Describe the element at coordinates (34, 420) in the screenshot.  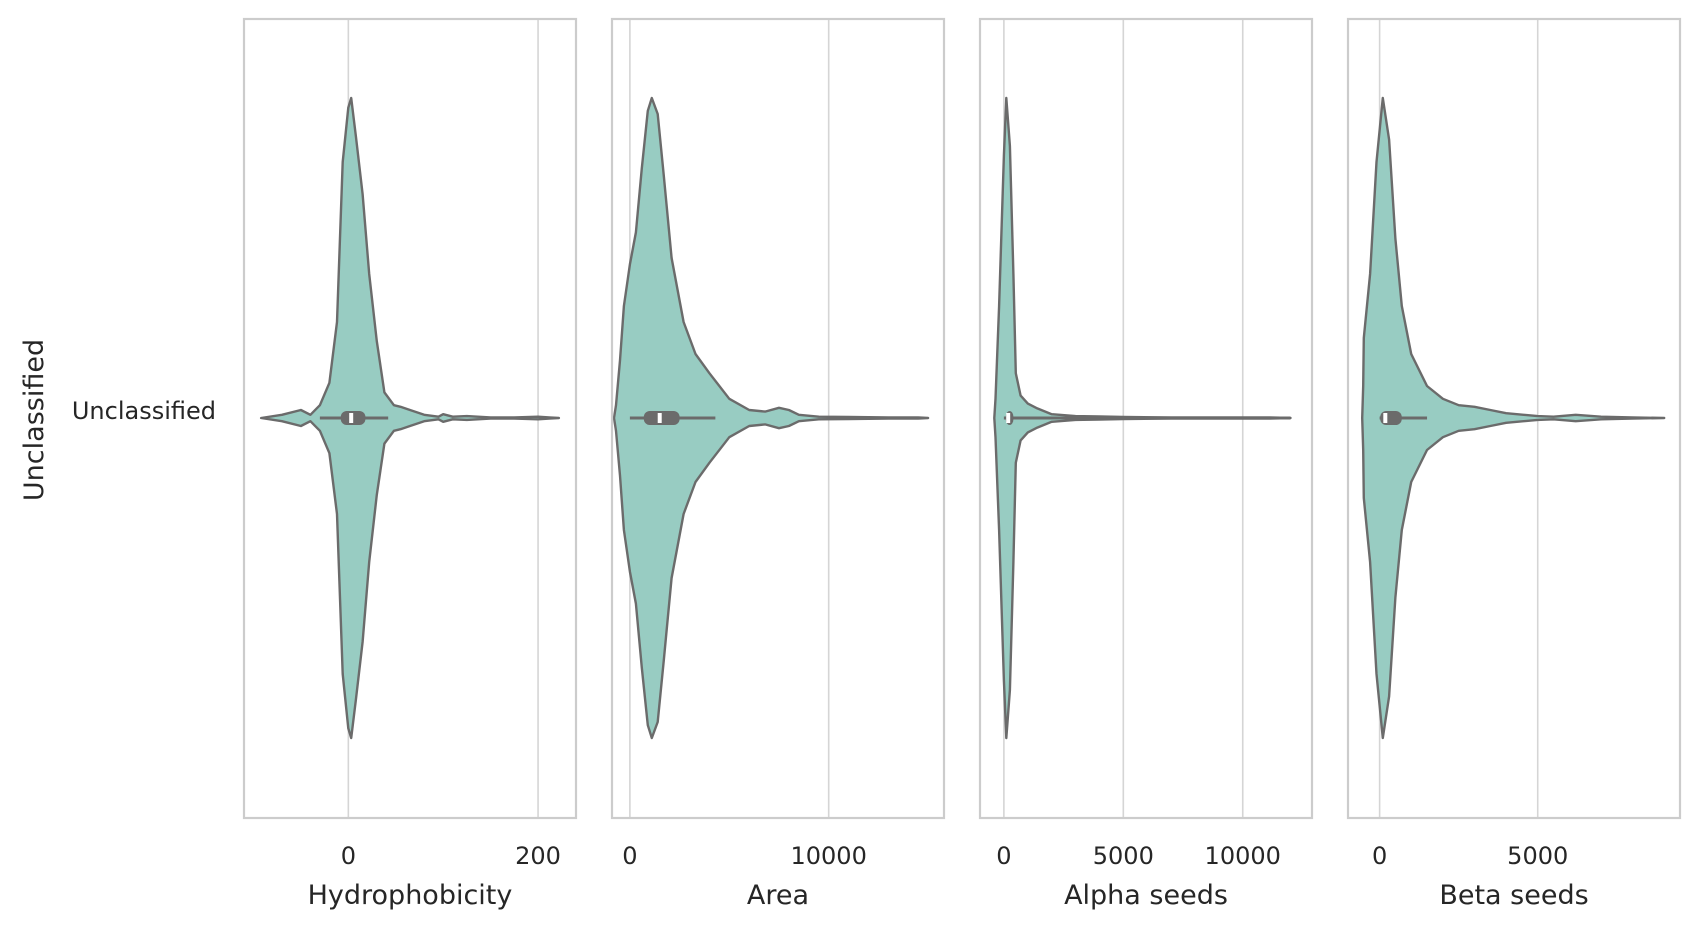
I see `y-axis-label: Unclassified` at that location.